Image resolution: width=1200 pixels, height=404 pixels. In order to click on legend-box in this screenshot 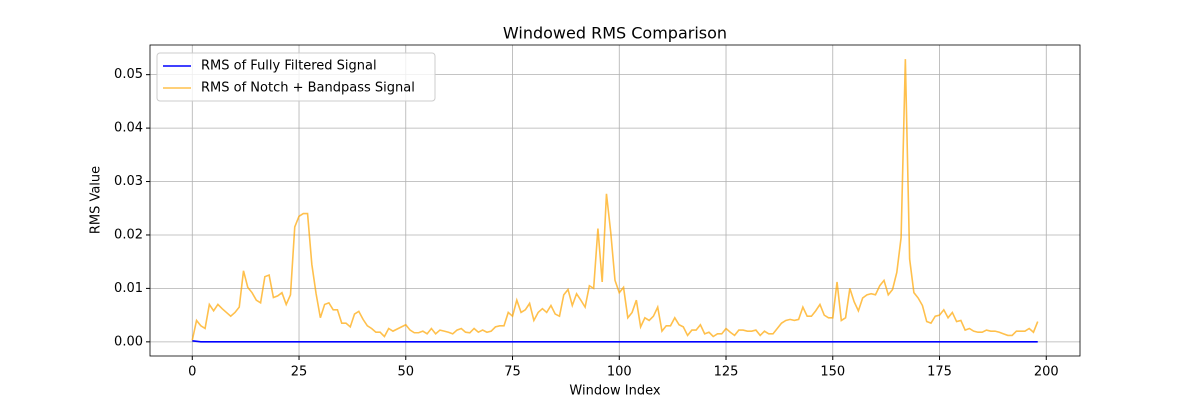, I will do `click(296, 77)`.